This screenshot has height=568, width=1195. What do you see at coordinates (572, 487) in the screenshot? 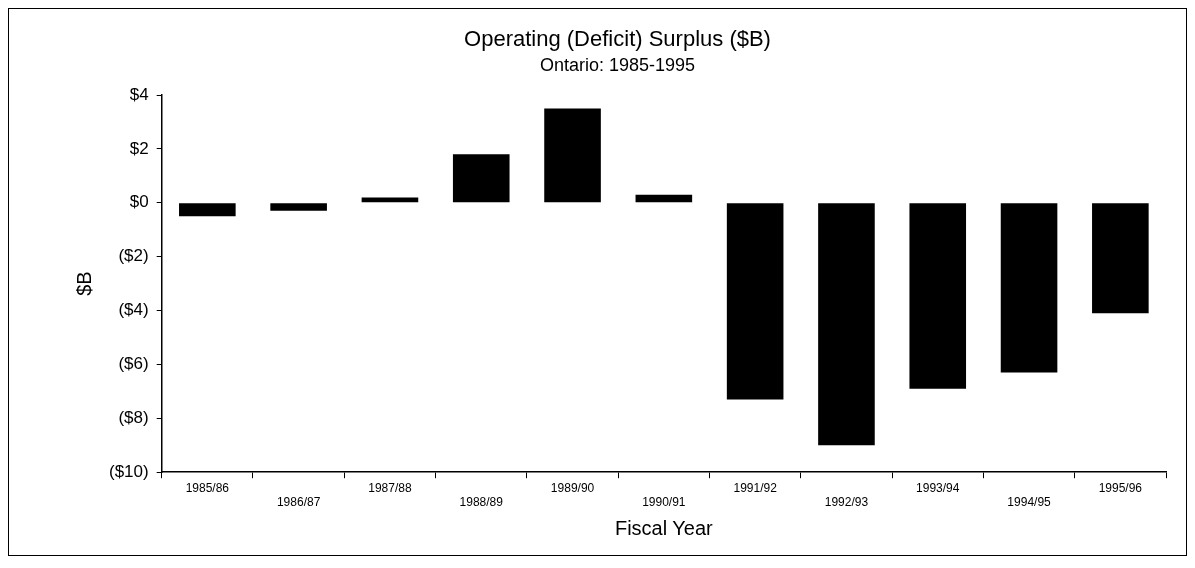
I see `x-tick-label: 1989/90` at bounding box center [572, 487].